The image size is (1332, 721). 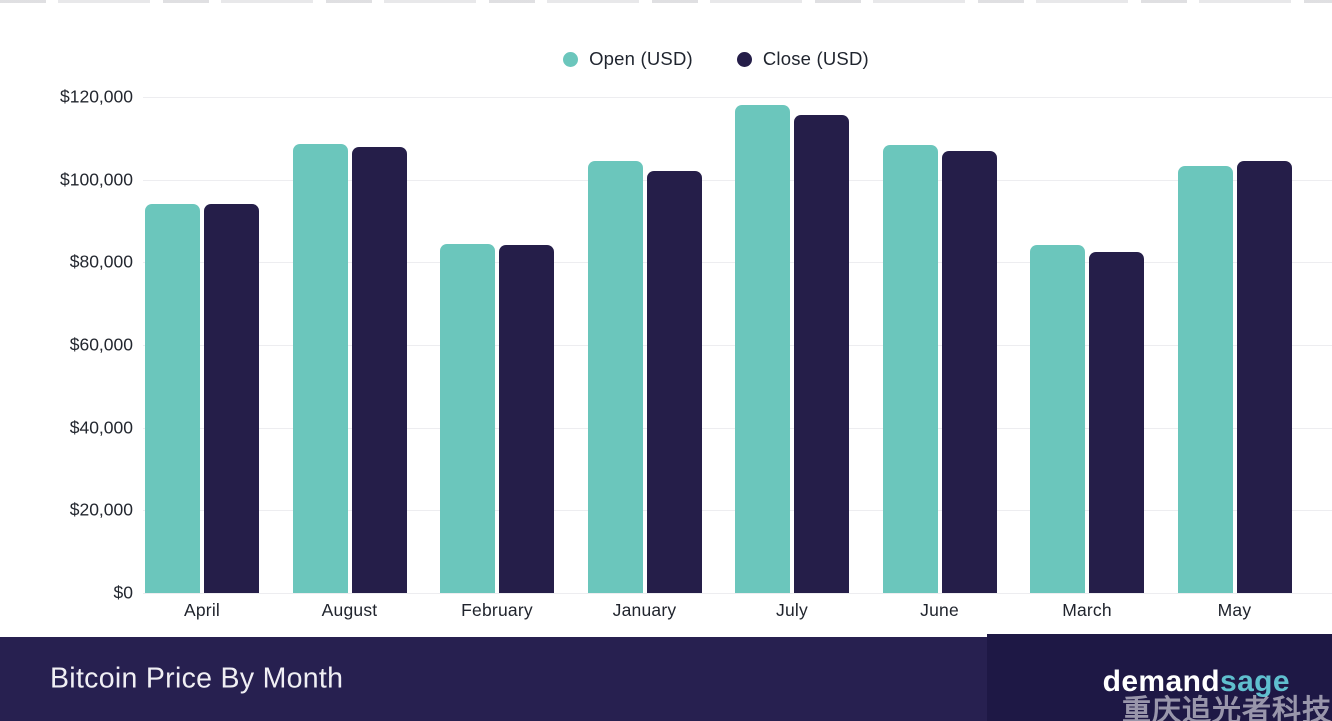 I want to click on chart-legend: Open (USD) Close (USD), so click(x=691, y=59).